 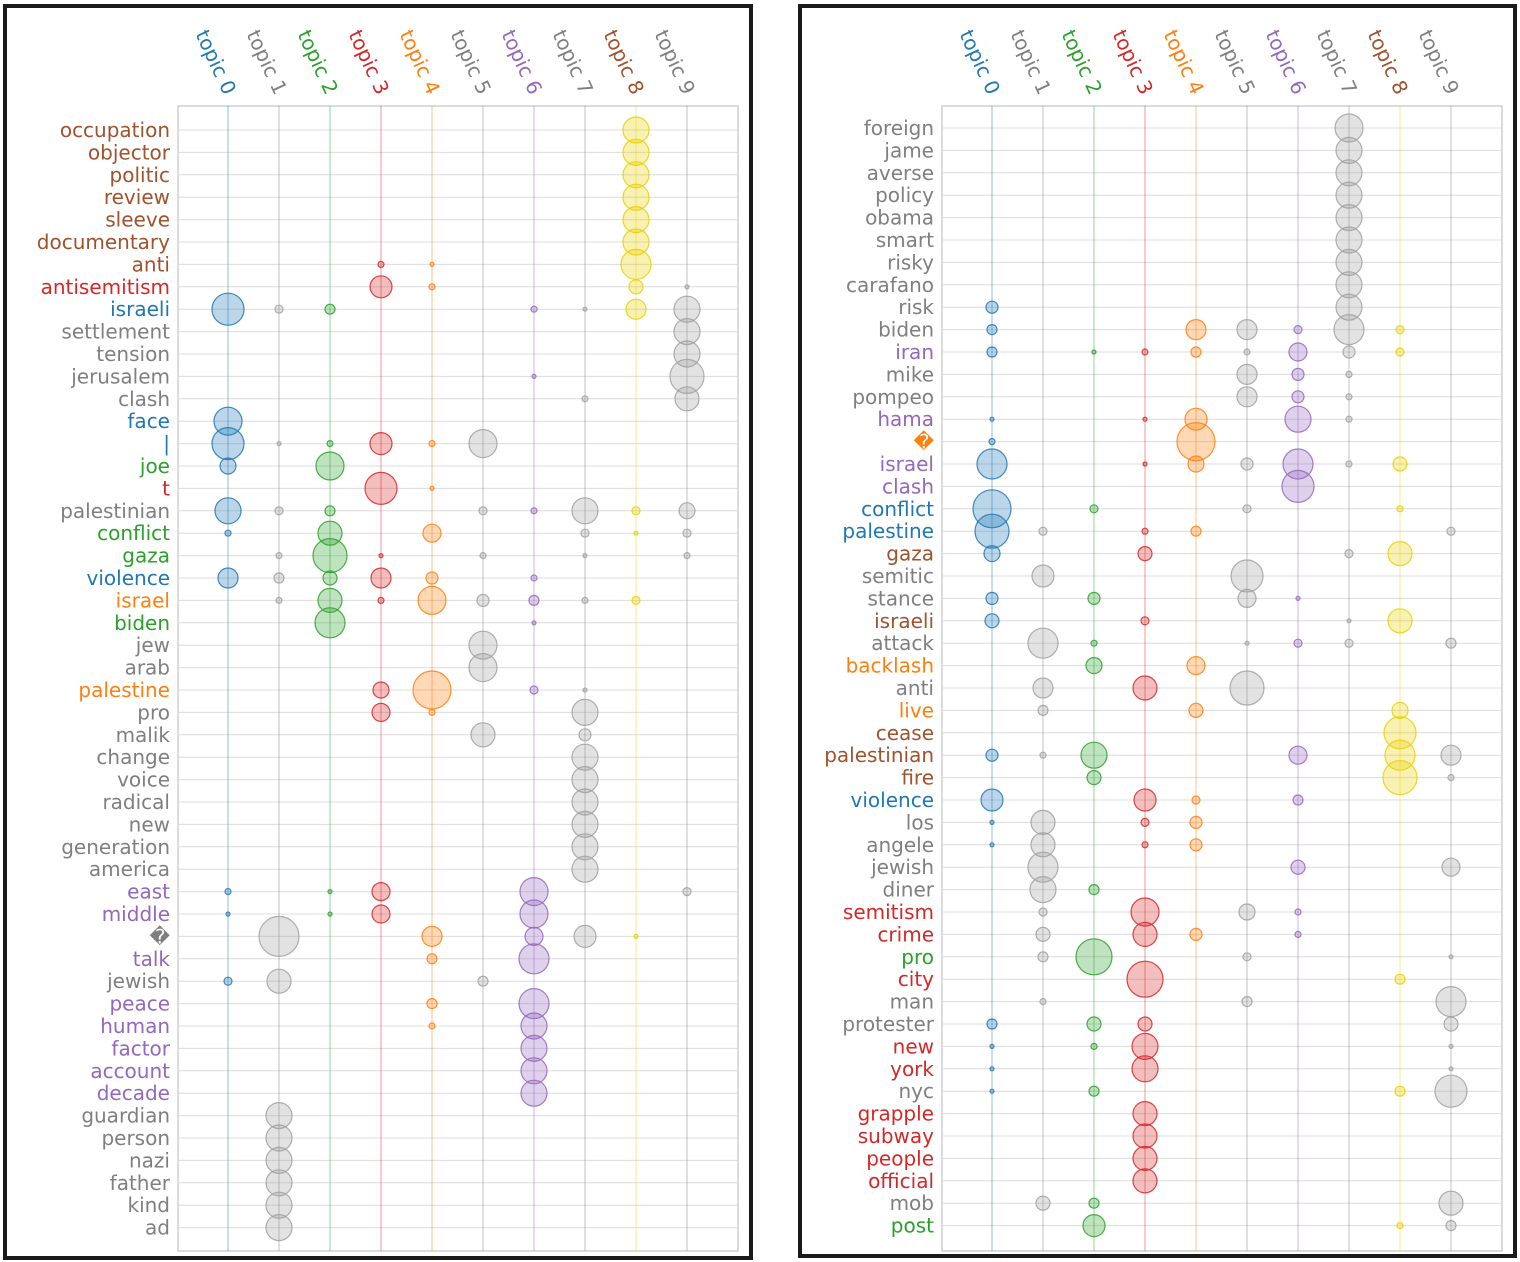 What do you see at coordinates (267, 62) in the screenshot?
I see `topic-label: topic 1` at bounding box center [267, 62].